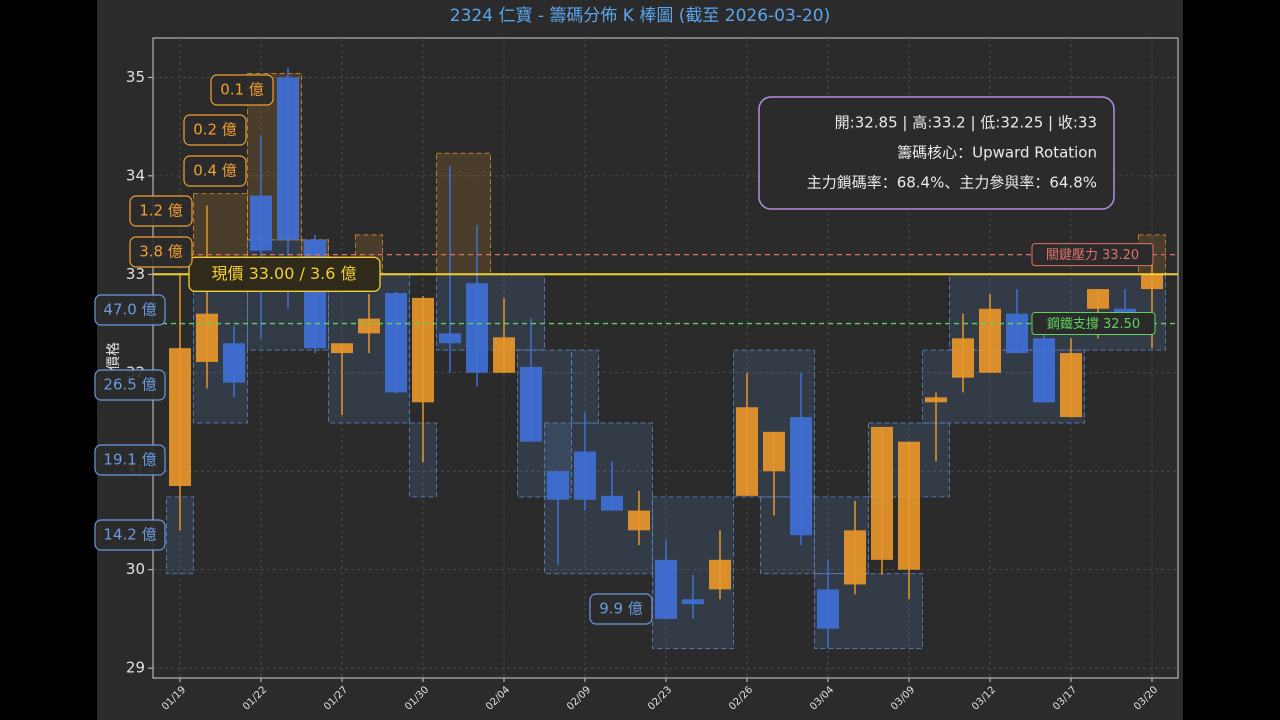 This screenshot has height=720, width=1280. I want to click on volume-label: 3.8 億, so click(161, 252).